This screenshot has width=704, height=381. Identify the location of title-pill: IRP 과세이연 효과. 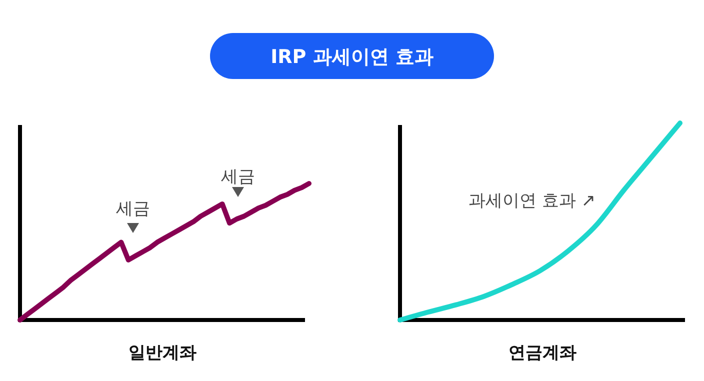
(352, 56).